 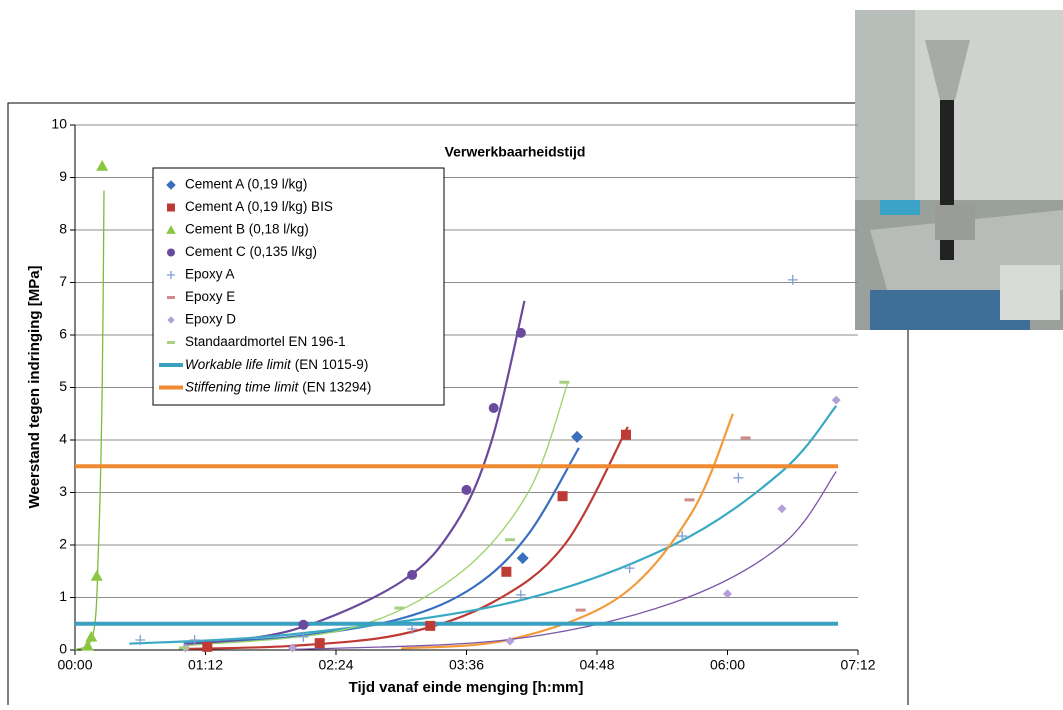 What do you see at coordinates (63, 334) in the screenshot?
I see `y-tick-label: 6` at bounding box center [63, 334].